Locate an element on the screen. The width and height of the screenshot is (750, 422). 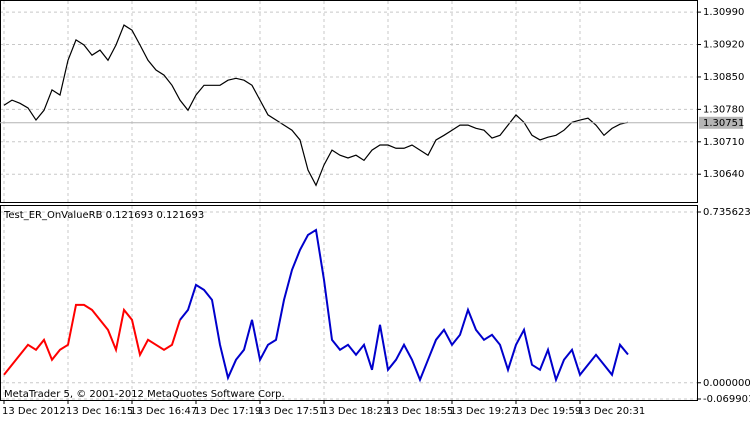
current-price-box is located at coordinates (721, 122).